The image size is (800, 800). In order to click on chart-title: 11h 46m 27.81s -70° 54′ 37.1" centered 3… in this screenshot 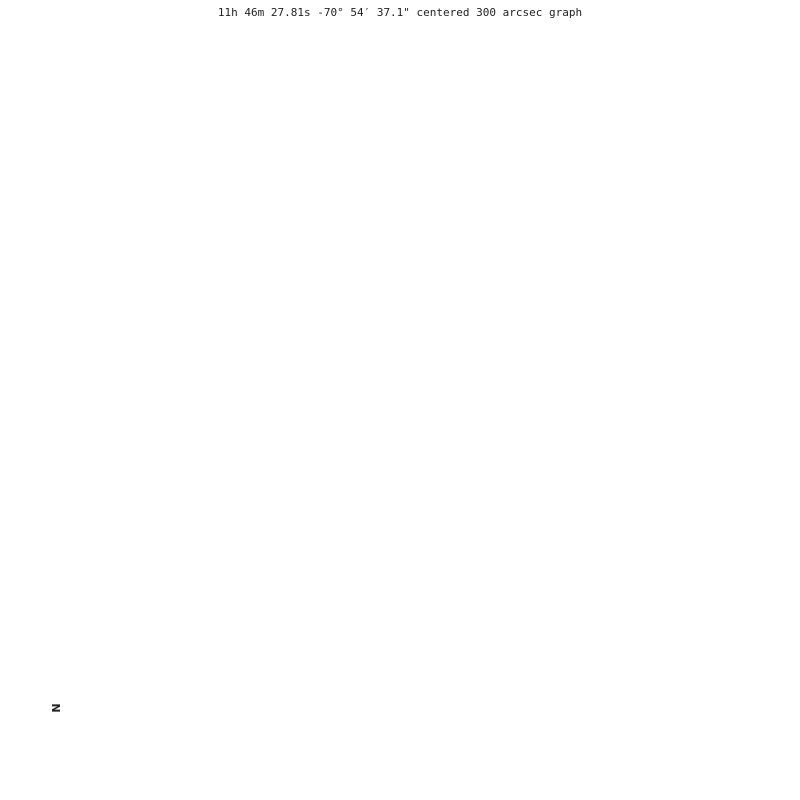, I will do `click(400, 12)`.